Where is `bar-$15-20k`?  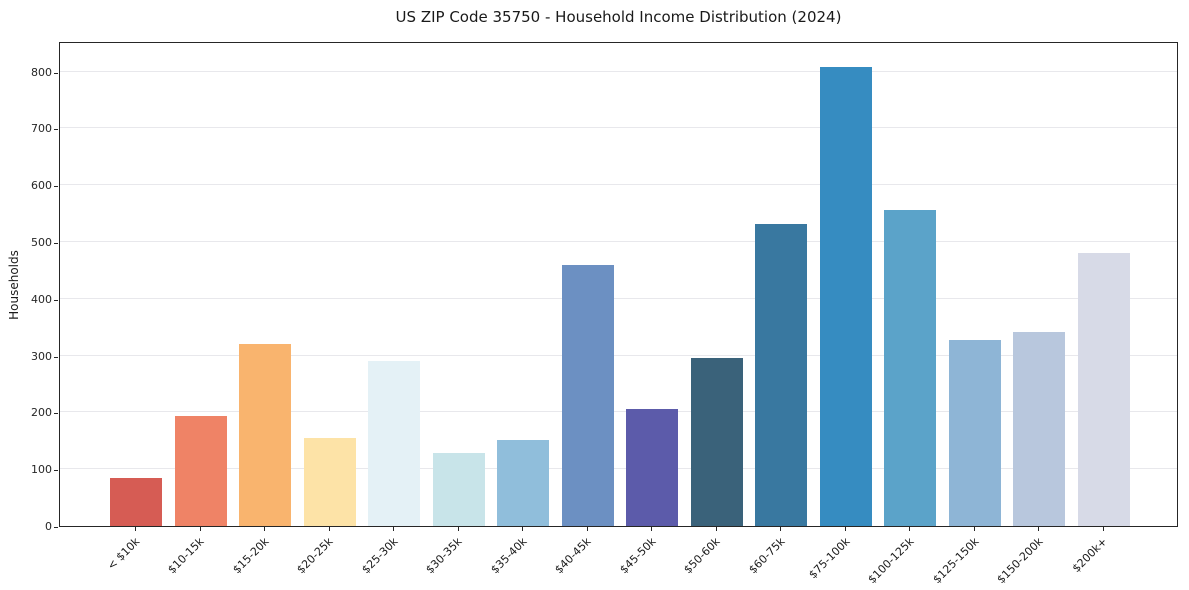
bar-$15-20k is located at coordinates (265, 435).